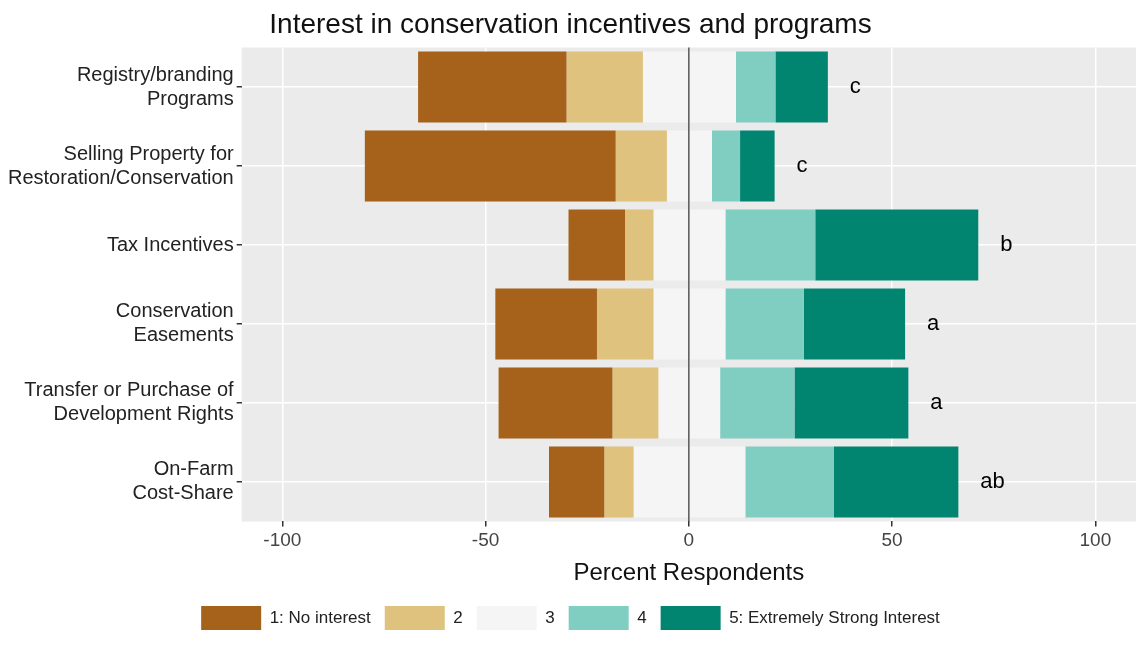 This screenshot has height=654, width=1140. Describe the element at coordinates (1006, 244) in the screenshot. I see `annotation: b` at that location.